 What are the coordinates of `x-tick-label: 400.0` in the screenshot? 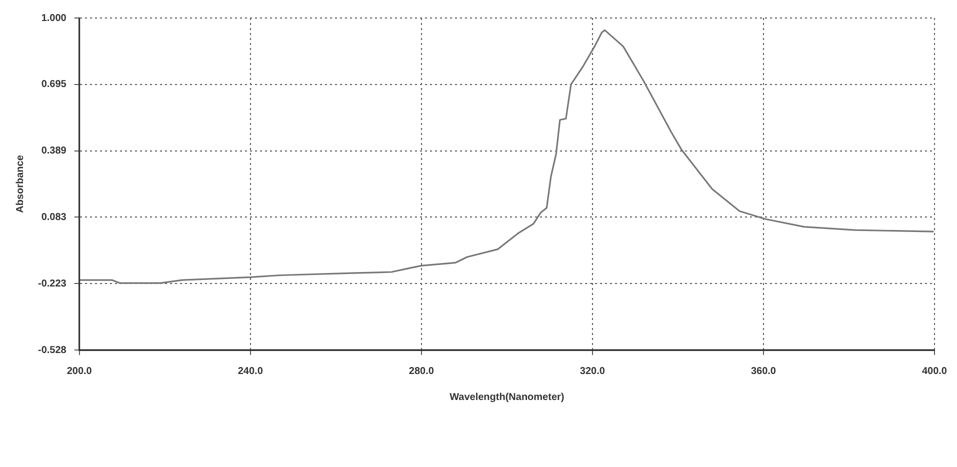 It's located at (935, 371).